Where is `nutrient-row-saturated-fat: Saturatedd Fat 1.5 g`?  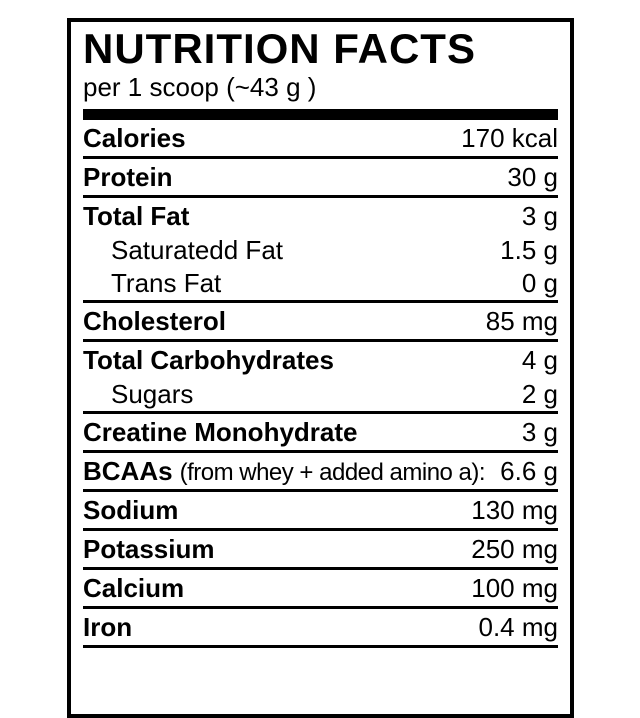
nutrient-row-saturated-fat: Saturatedd Fat 1.5 g is located at coordinates (320, 250).